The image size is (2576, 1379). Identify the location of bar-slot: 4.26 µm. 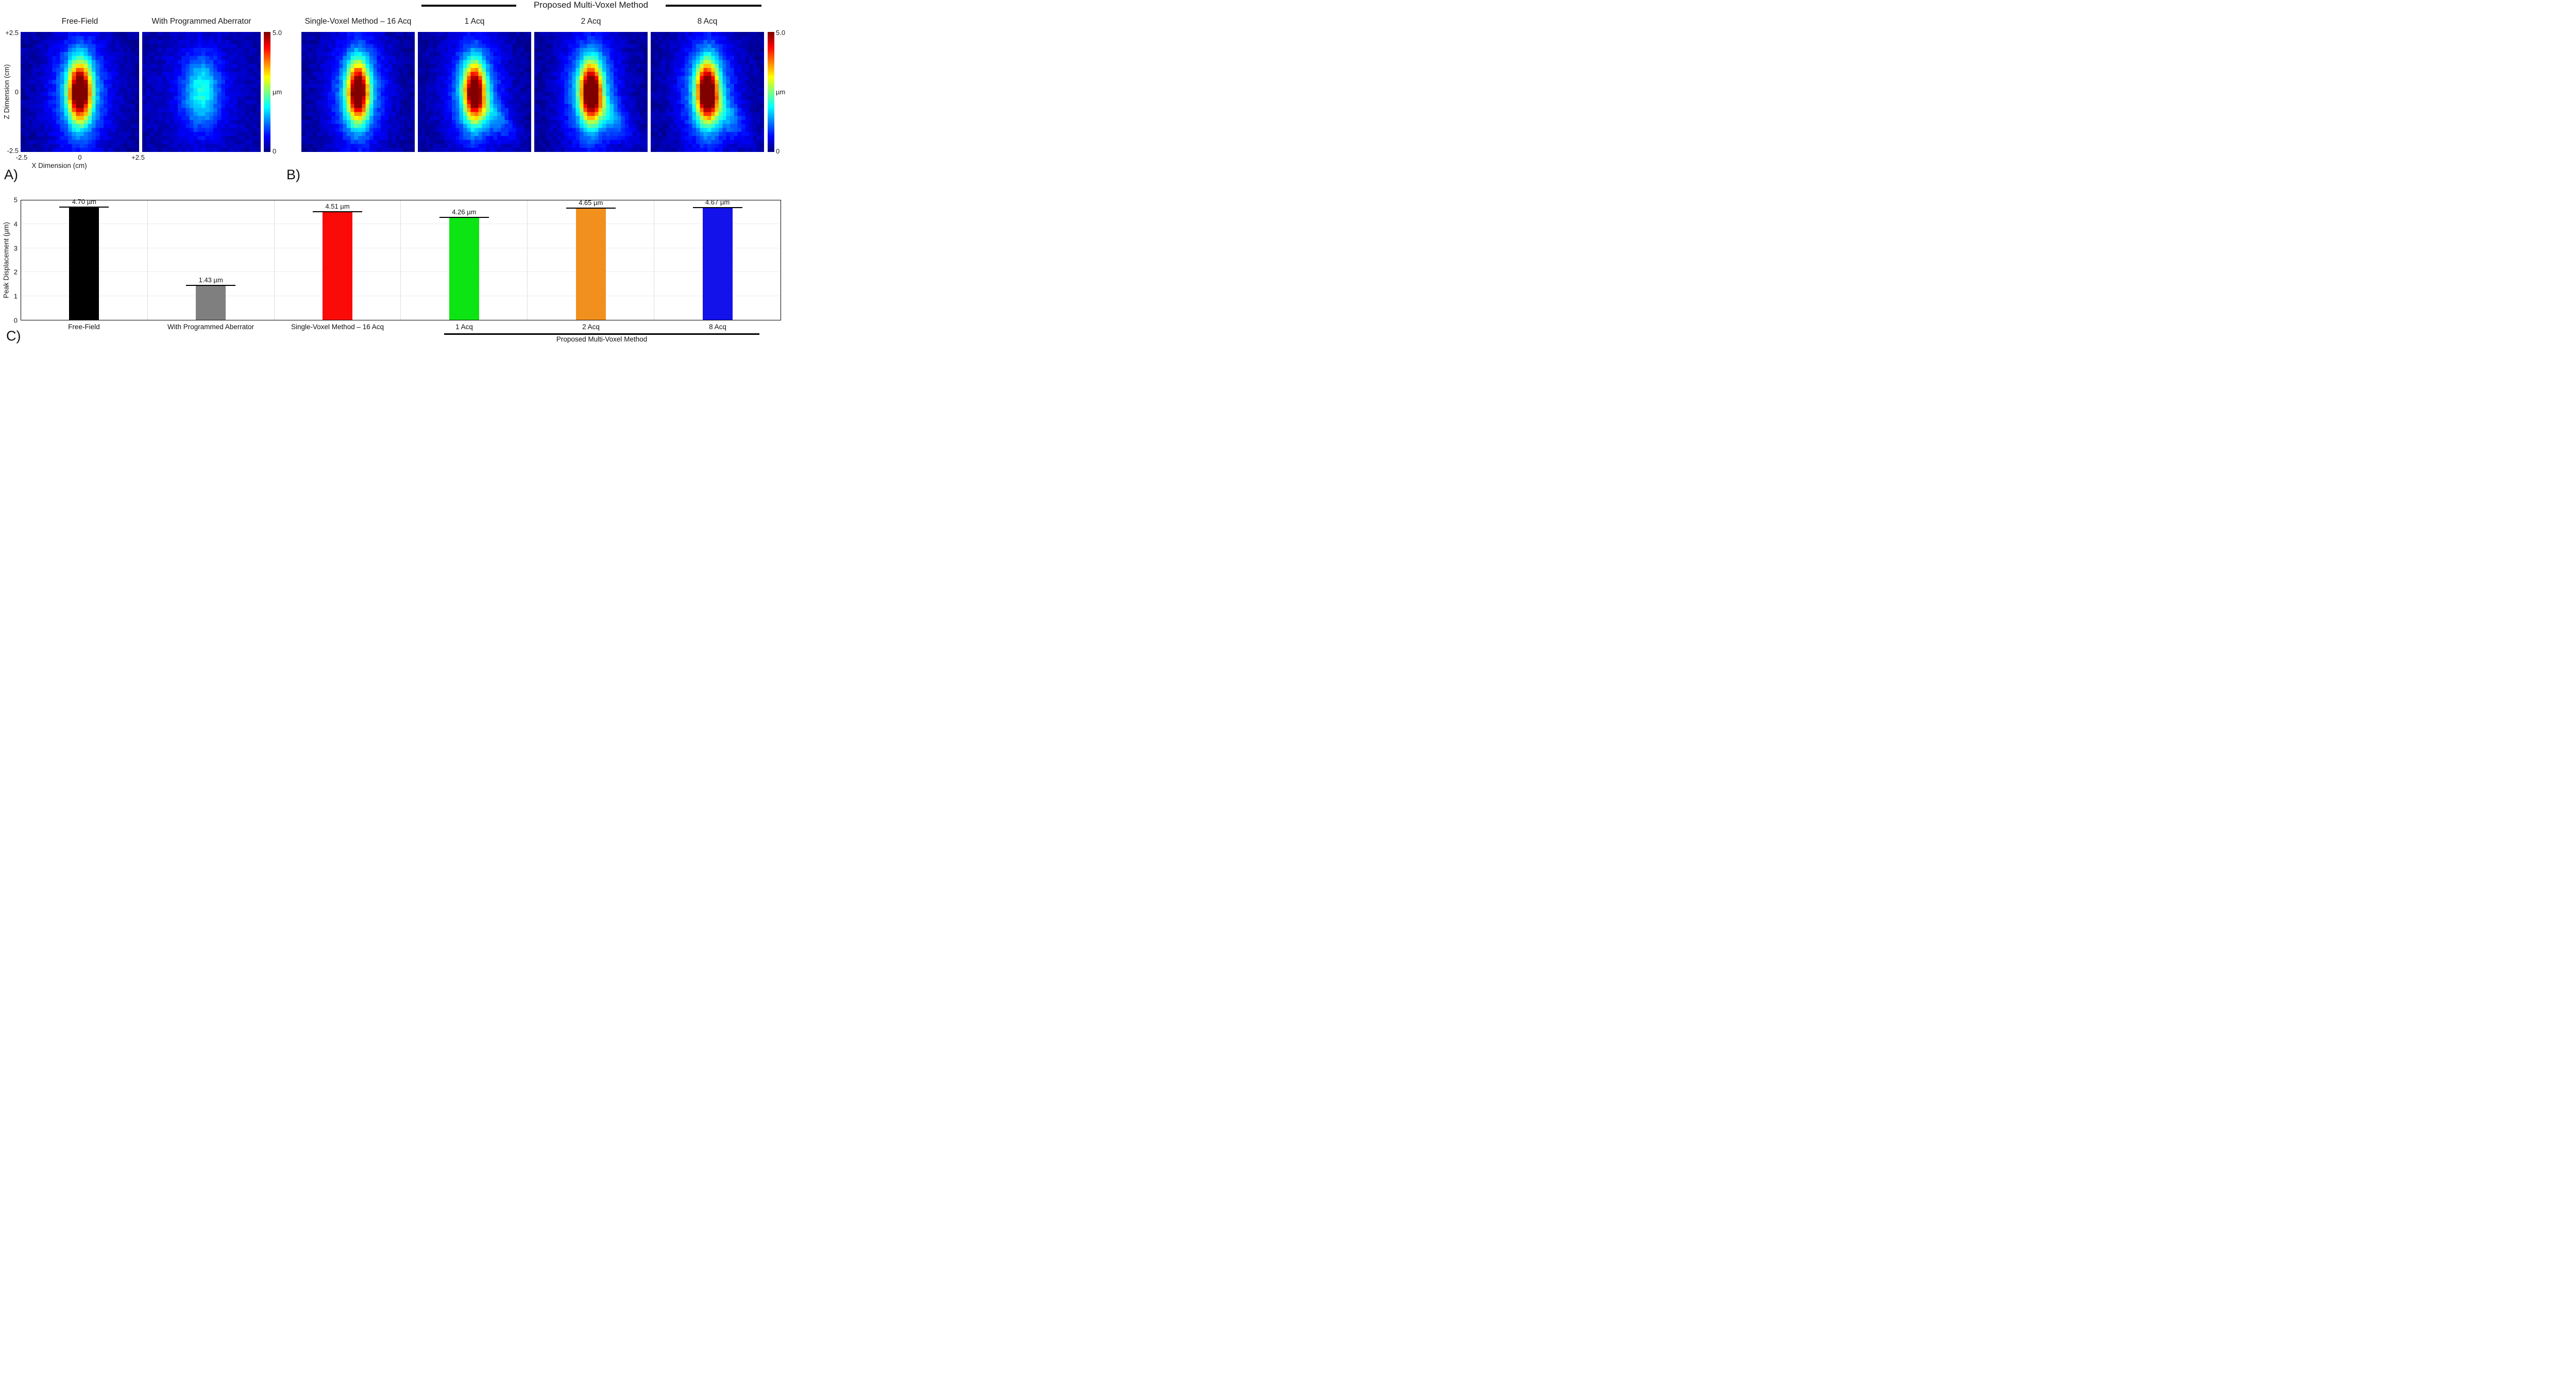
(464, 260).